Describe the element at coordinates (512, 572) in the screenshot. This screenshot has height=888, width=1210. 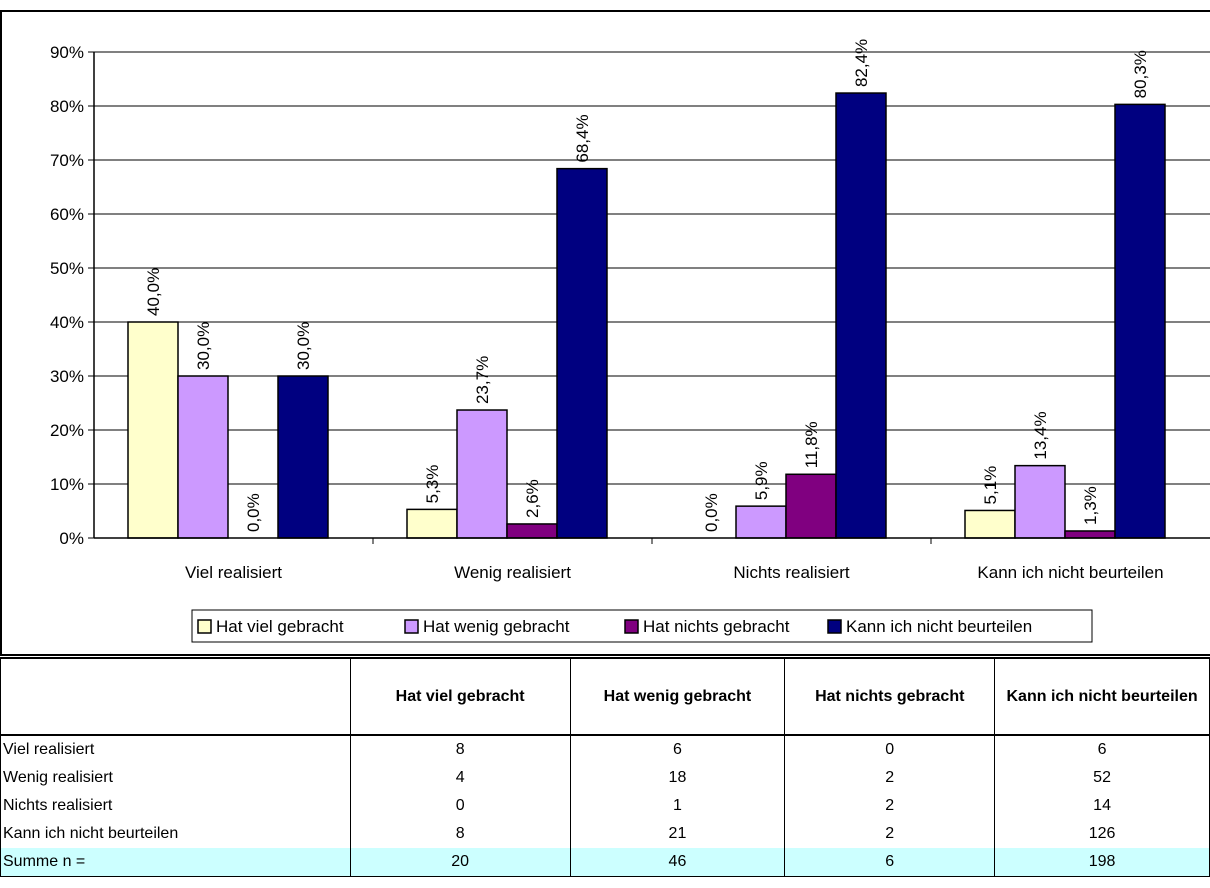
I see `category-label: Wenig realisiert` at that location.